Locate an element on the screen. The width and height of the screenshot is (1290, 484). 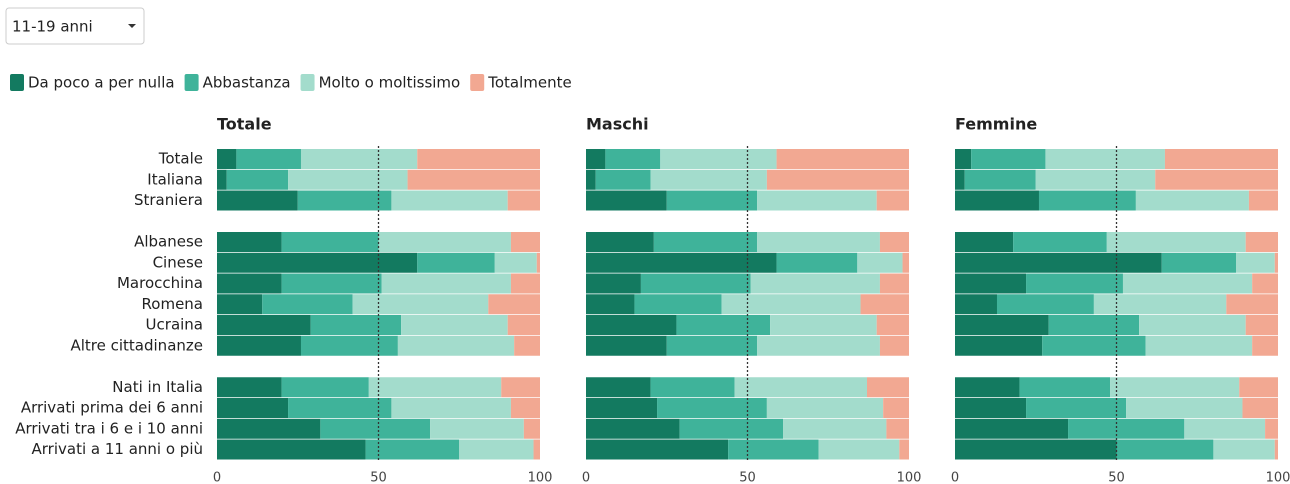
x-tick-label: 50 is located at coordinates (1116, 477).